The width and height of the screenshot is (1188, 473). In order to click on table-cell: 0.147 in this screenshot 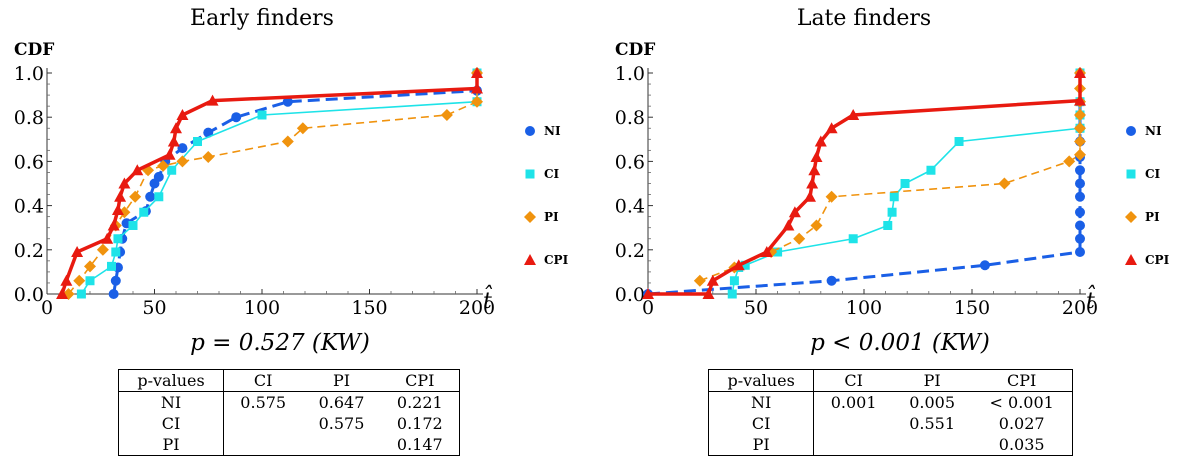, I will do `click(419, 444)`.